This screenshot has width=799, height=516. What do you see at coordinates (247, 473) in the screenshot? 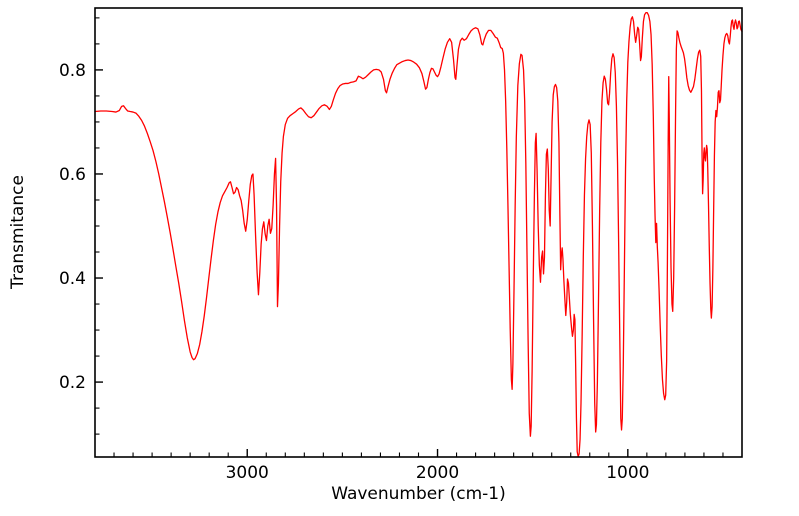
I see `x-tick-label: 3000` at bounding box center [247, 473].